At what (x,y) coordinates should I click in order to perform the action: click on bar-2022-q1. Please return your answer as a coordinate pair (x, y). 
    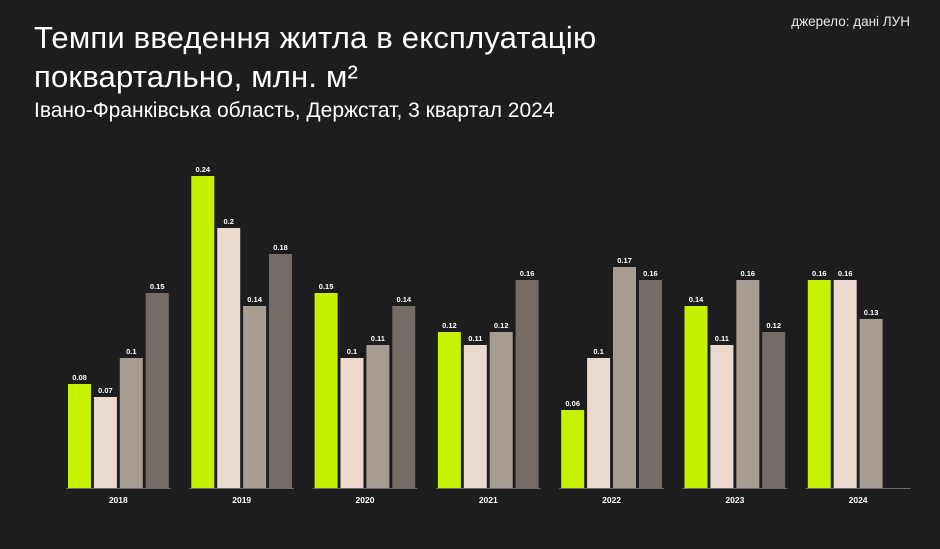
    Looking at the image, I should click on (573, 449).